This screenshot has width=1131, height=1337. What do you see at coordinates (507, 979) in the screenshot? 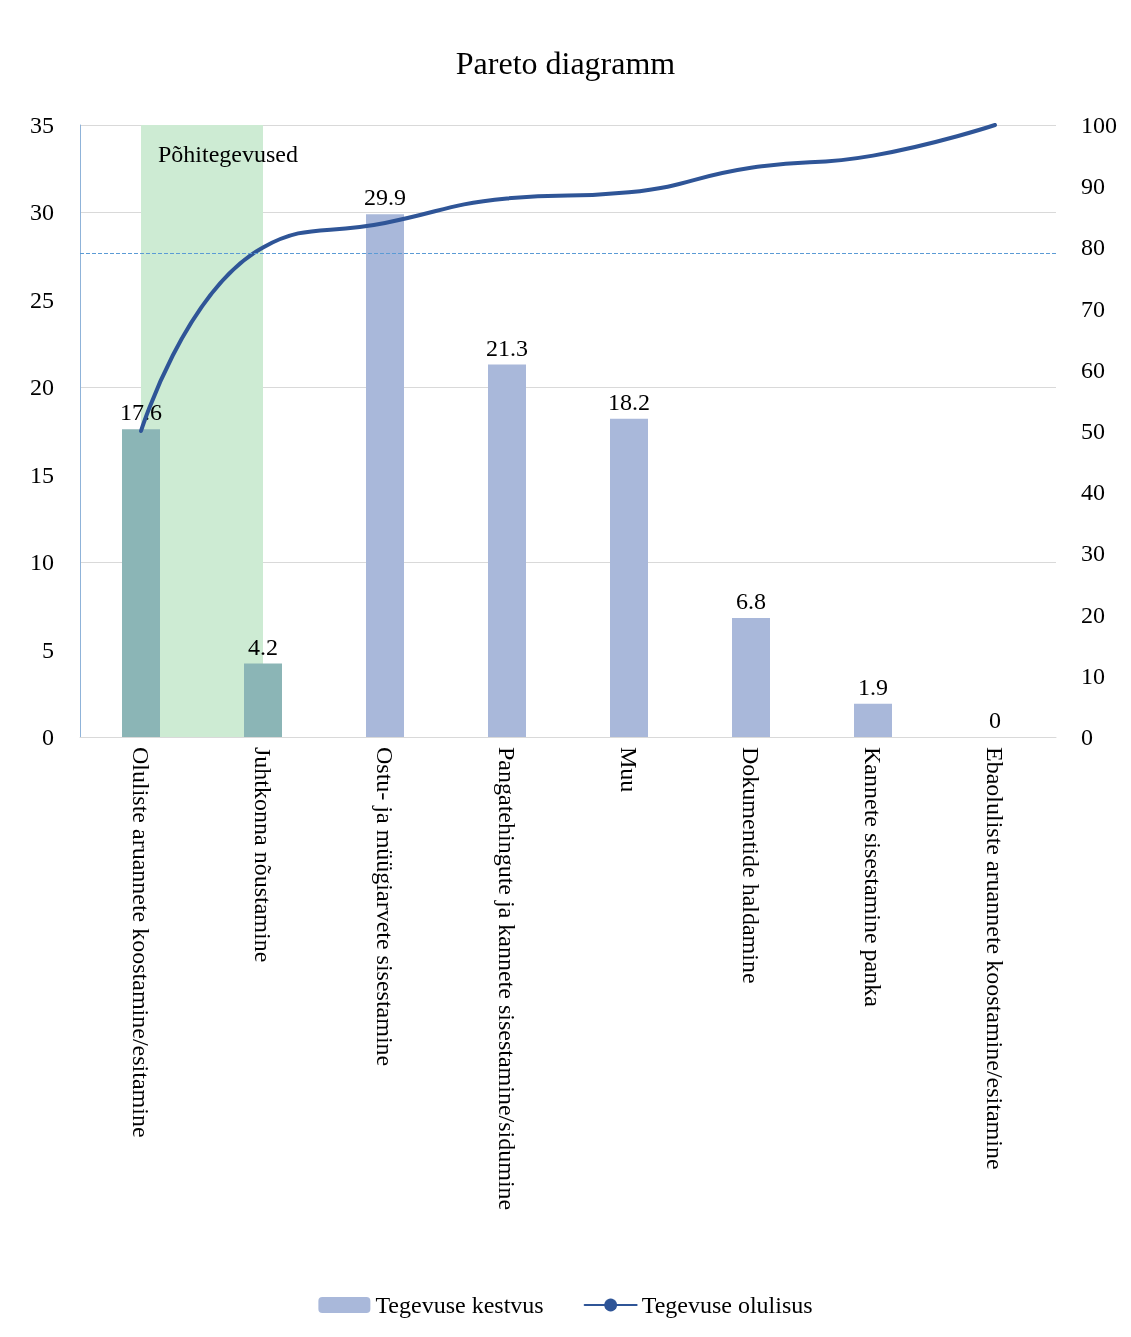
I see `x-tick-label: Pangatehingute ja kannete sisestamine/sidumine` at bounding box center [507, 979].